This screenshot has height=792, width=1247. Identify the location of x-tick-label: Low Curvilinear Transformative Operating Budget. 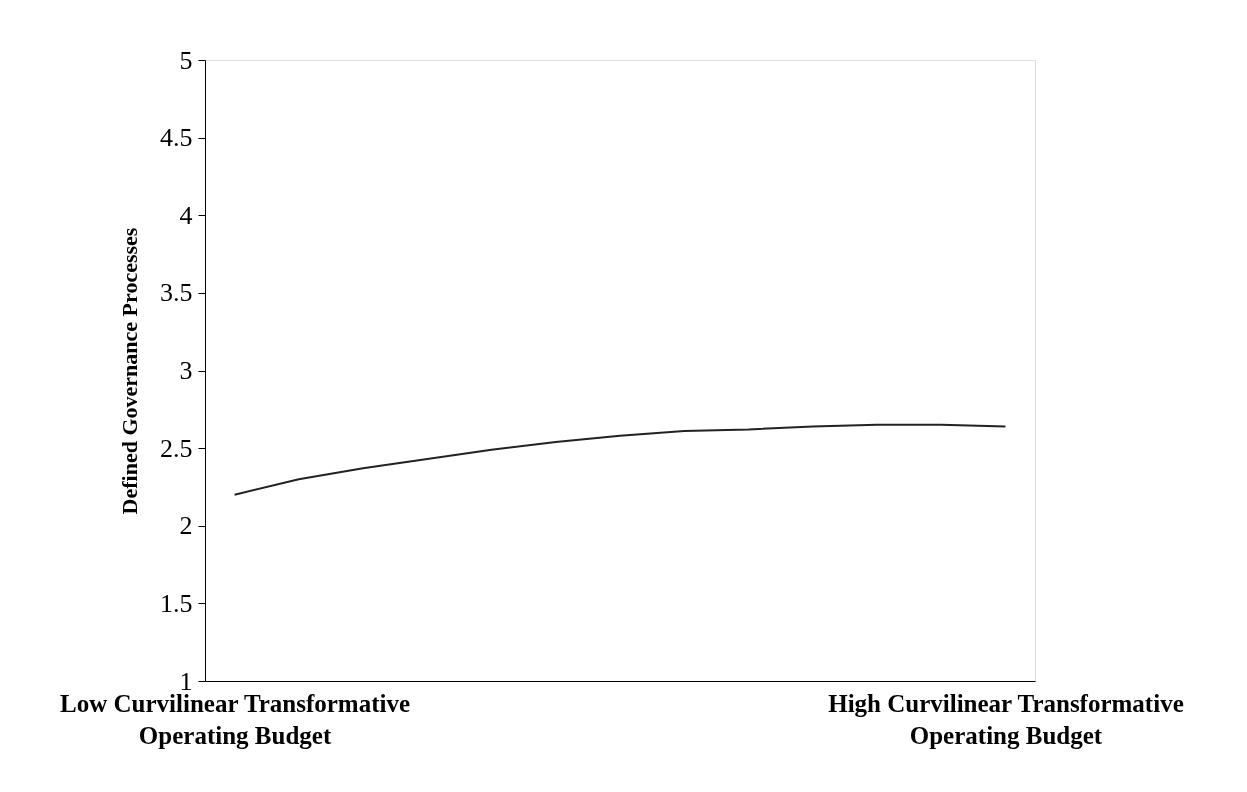
(235, 719).